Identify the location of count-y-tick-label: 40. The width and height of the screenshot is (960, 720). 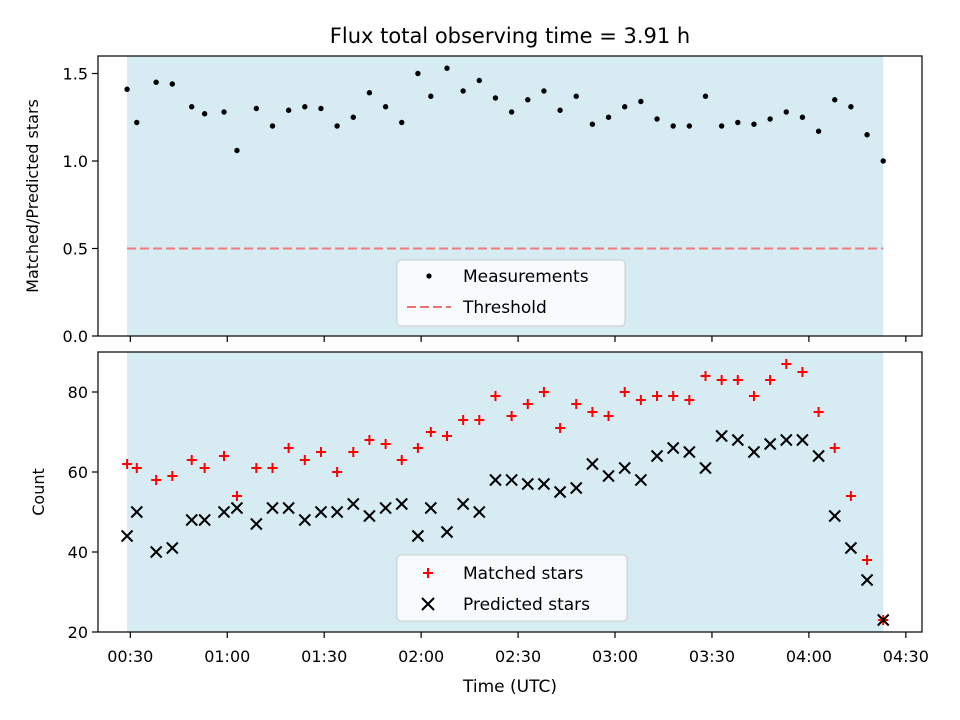
(78, 552).